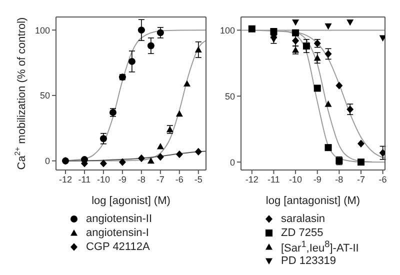  What do you see at coordinates (131, 201) in the screenshot?
I see `x-axis-title: log [agonist] (M)` at bounding box center [131, 201].